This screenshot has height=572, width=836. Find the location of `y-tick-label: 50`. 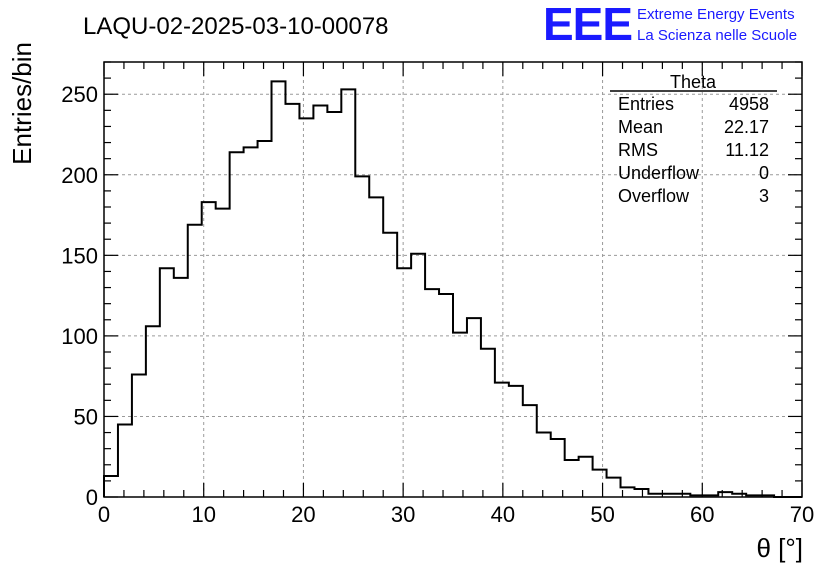

y-tick-label: 50 is located at coordinates (86, 416).